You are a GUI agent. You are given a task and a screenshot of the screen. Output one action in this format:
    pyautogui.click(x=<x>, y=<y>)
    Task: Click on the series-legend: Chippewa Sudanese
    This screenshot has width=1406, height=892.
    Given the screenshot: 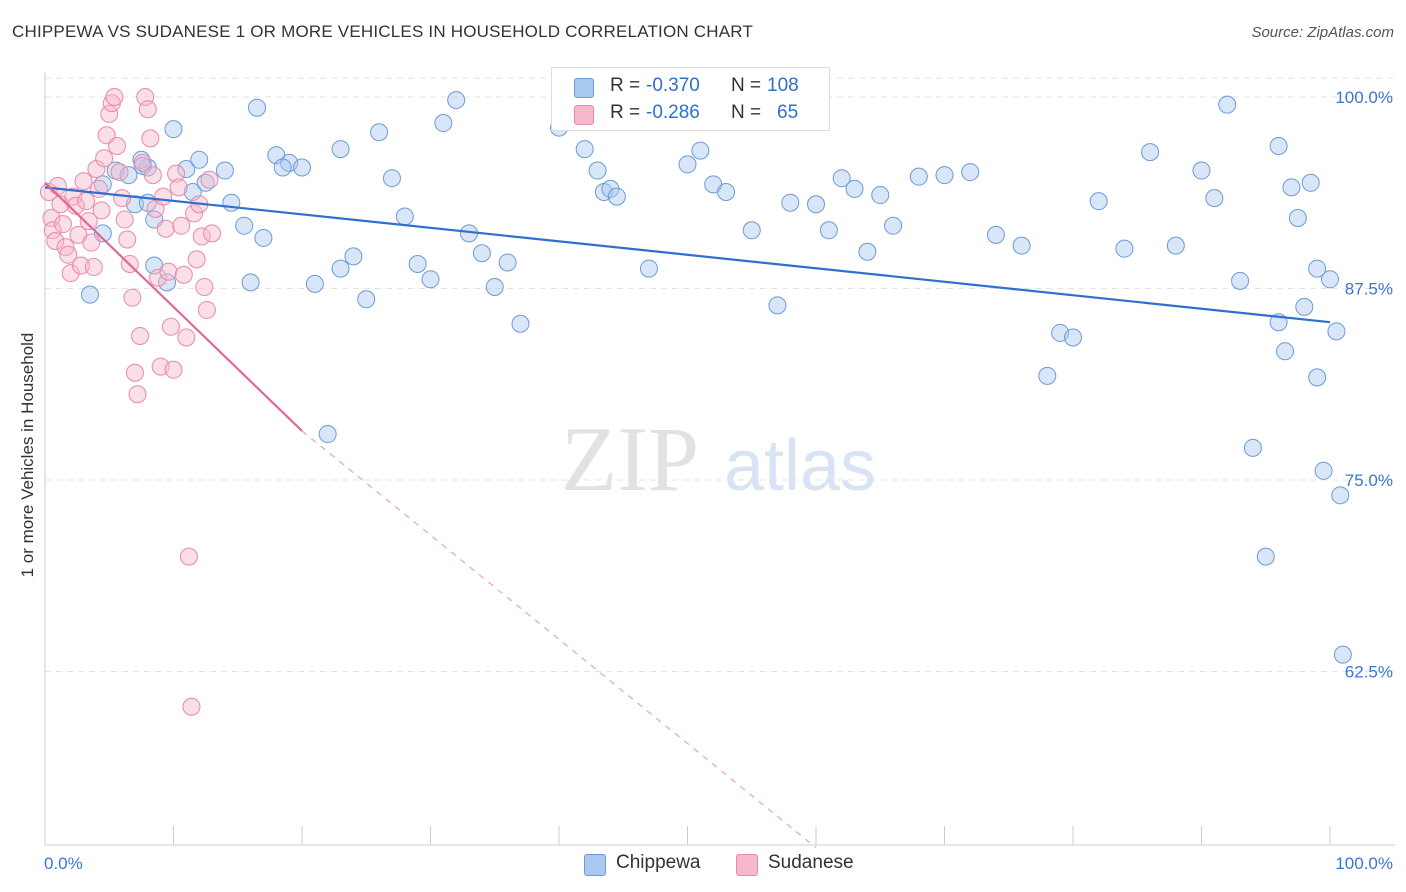 What is the action you would take?
    pyautogui.click(x=703, y=864)
    